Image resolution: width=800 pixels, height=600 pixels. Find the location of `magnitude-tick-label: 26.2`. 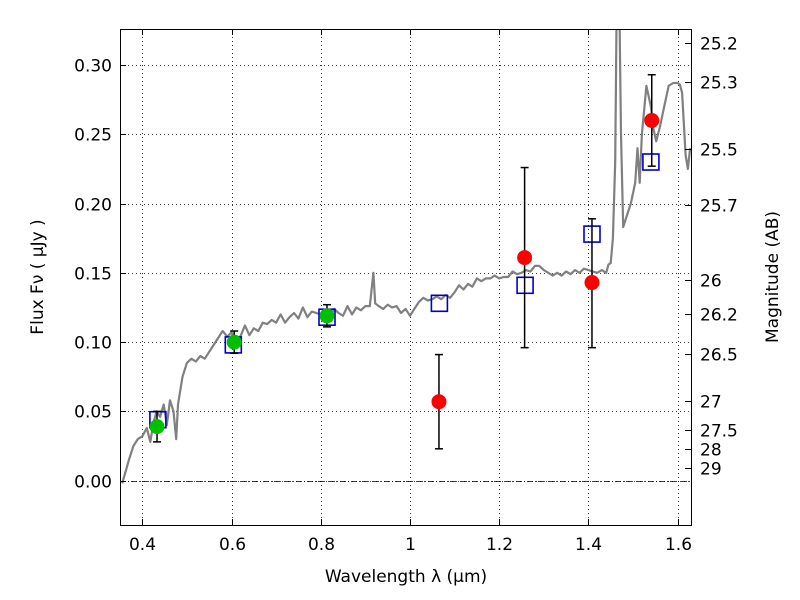

magnitude-tick-label: 26.2 is located at coordinates (719, 316).